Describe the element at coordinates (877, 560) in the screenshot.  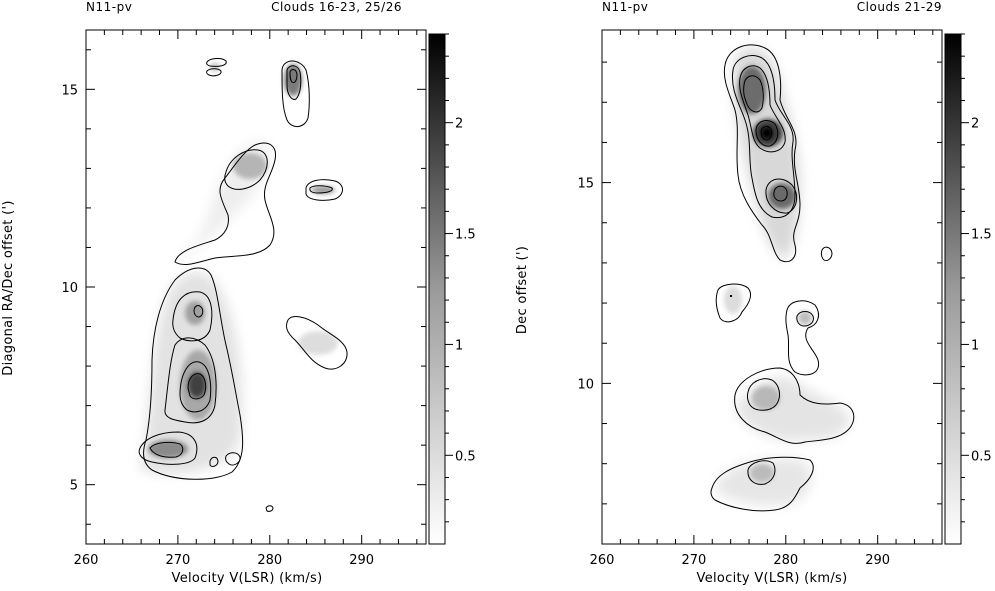
I see `right-x-tick-label: 290` at that location.